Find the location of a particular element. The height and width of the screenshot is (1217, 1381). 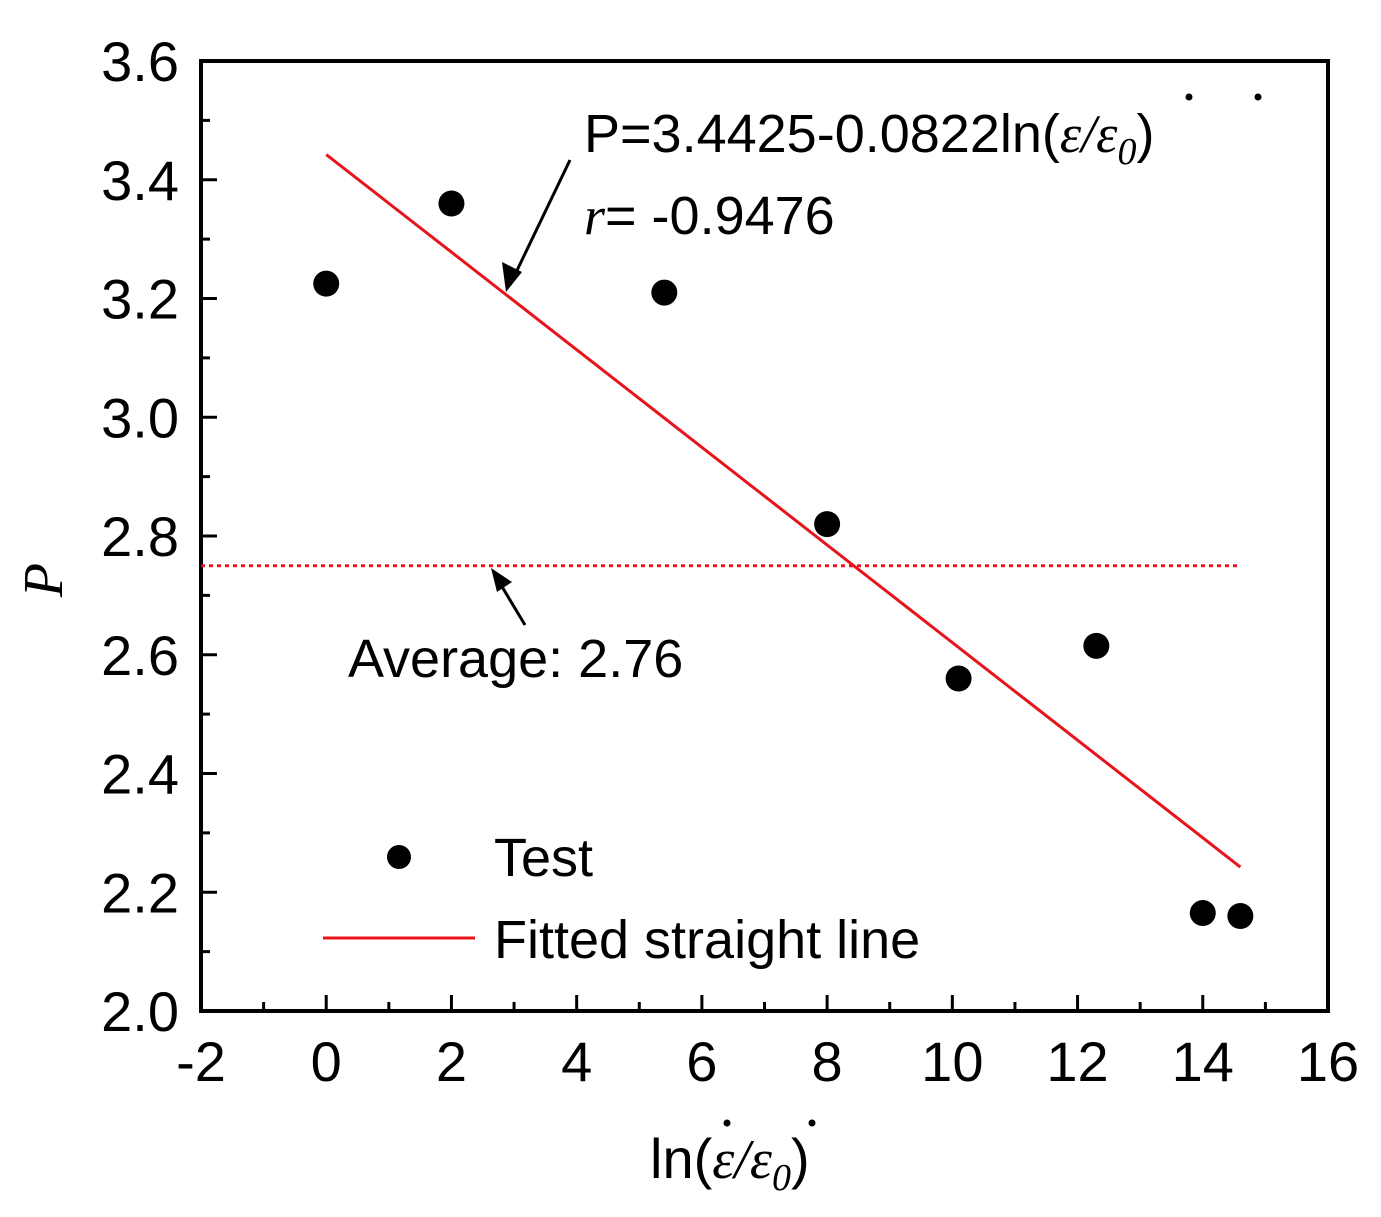

equation-num: ε is located at coordinates (1071, 134).